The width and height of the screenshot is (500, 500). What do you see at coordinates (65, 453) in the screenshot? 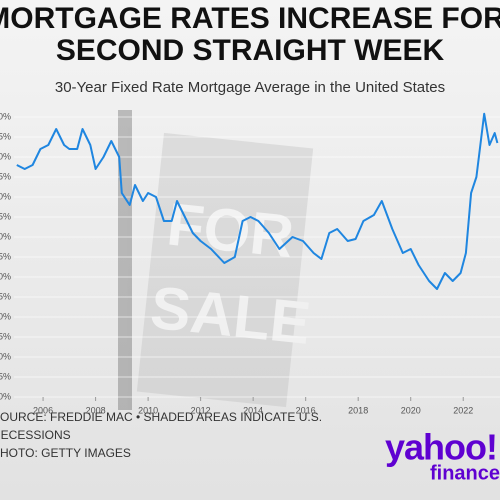
I see `source-note: PHOTO: GETTY IMAGES` at bounding box center [65, 453].